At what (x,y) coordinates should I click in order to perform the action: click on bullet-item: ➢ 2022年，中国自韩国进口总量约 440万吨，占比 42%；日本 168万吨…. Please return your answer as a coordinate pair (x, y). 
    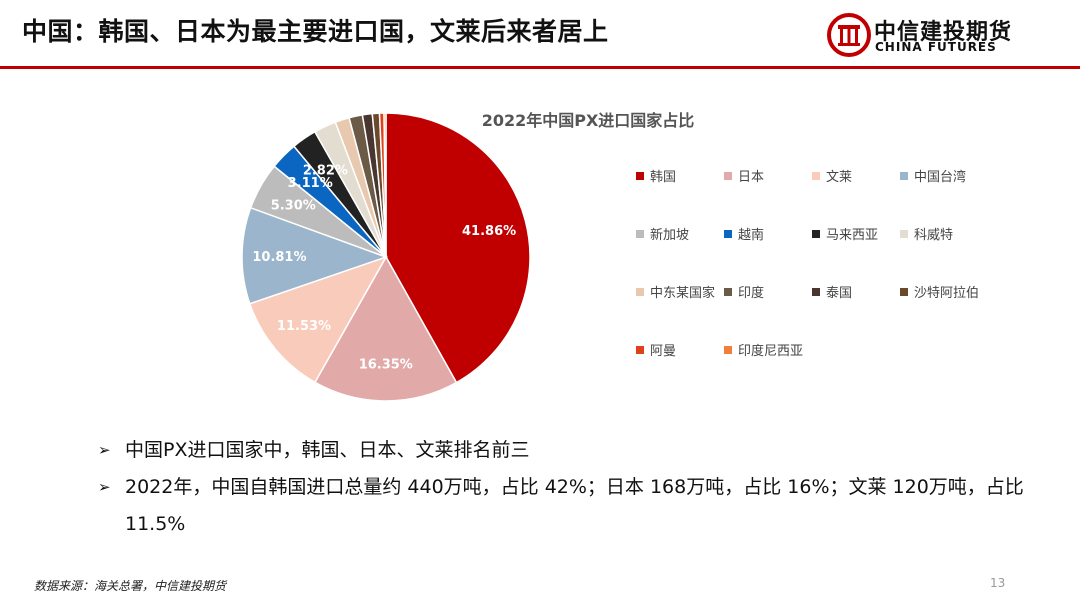
    Looking at the image, I should click on (563, 506).